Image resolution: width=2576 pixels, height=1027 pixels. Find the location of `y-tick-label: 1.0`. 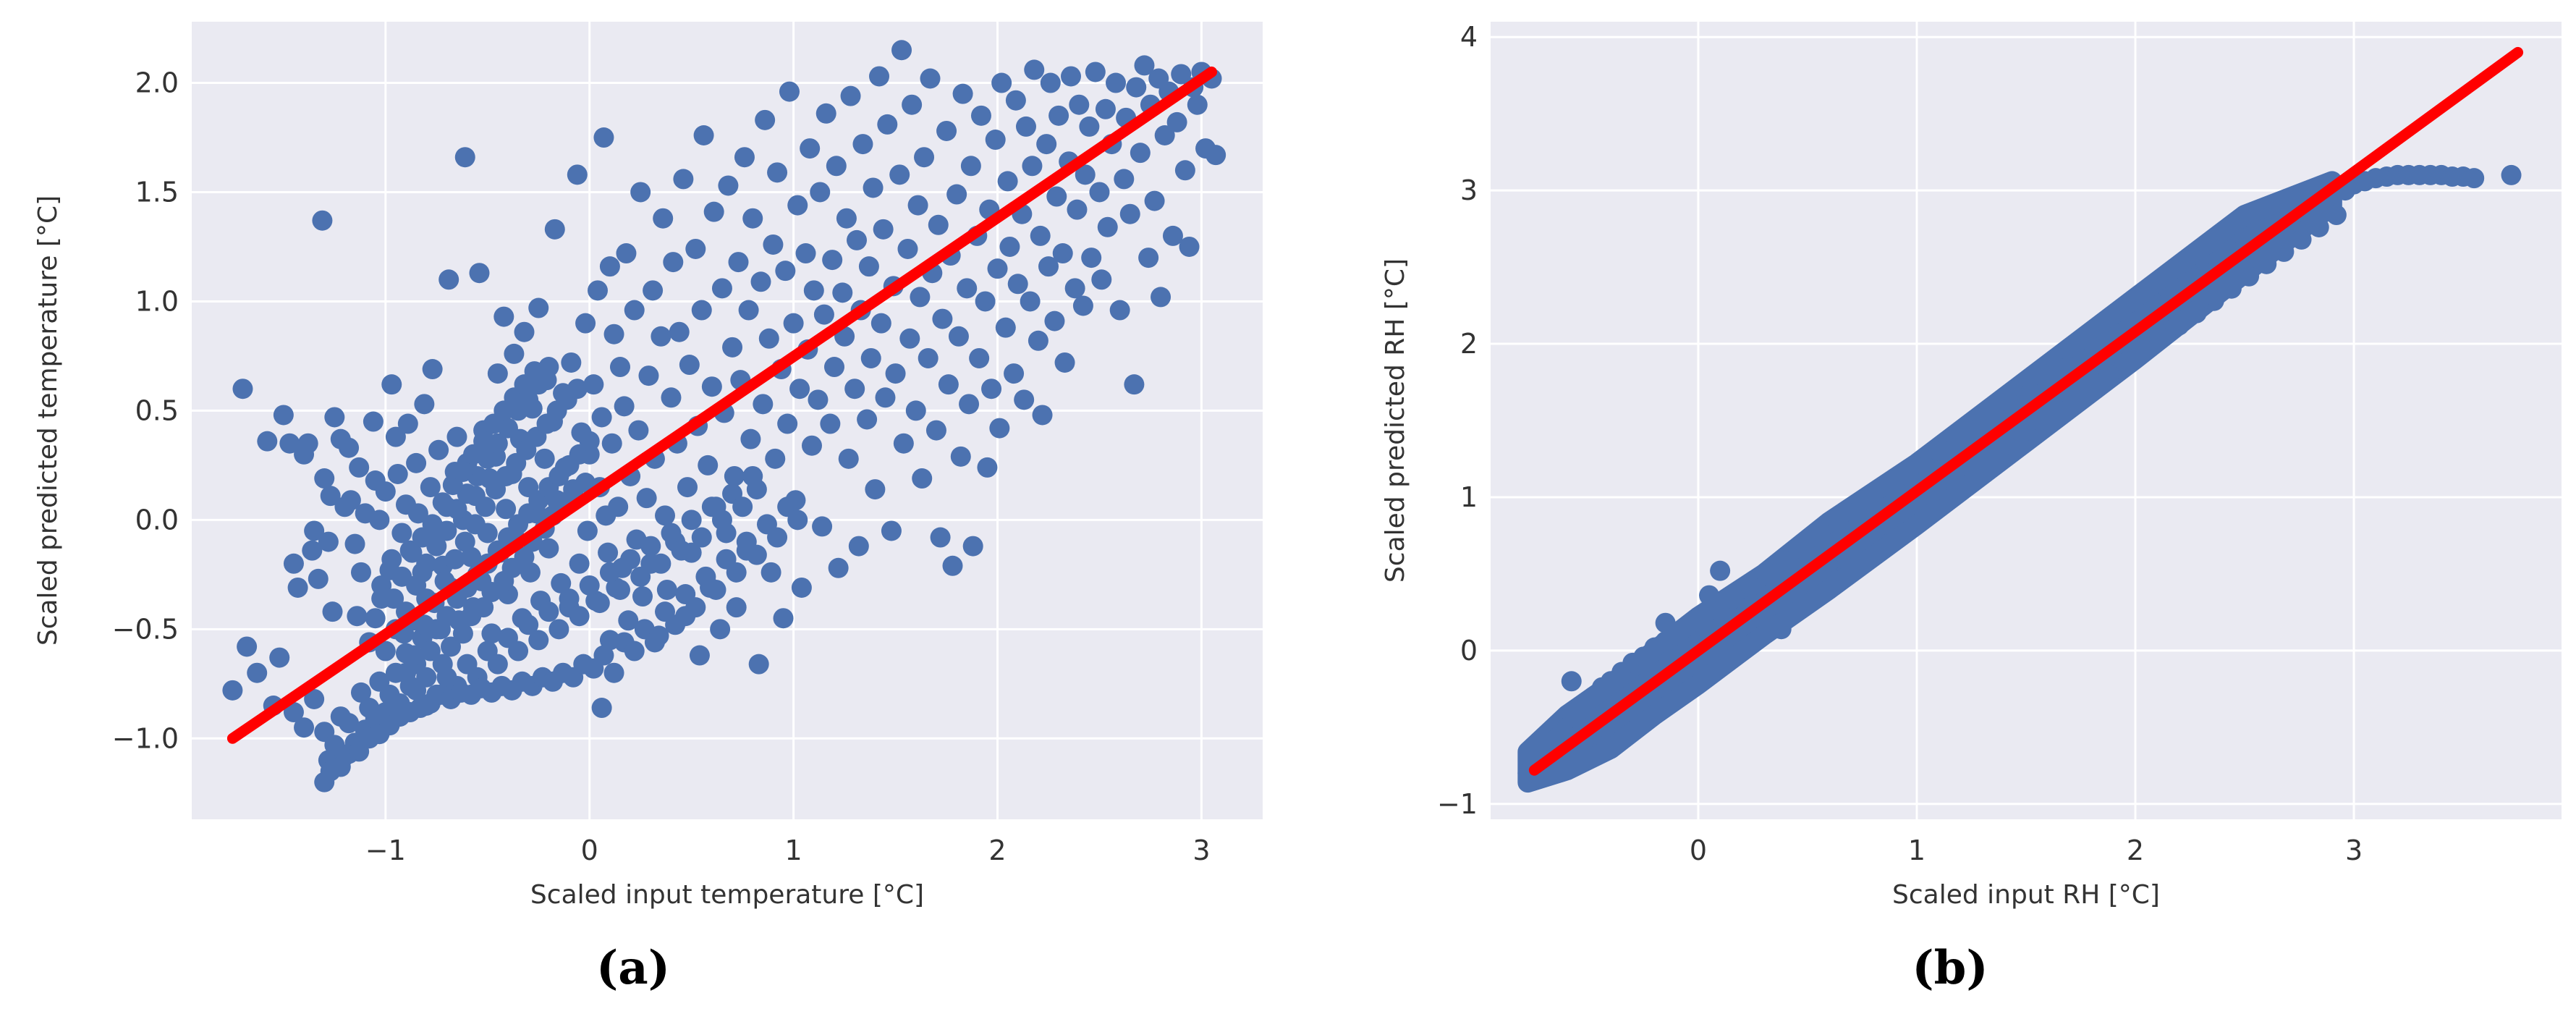

y-tick-label: 1.0 is located at coordinates (157, 301).